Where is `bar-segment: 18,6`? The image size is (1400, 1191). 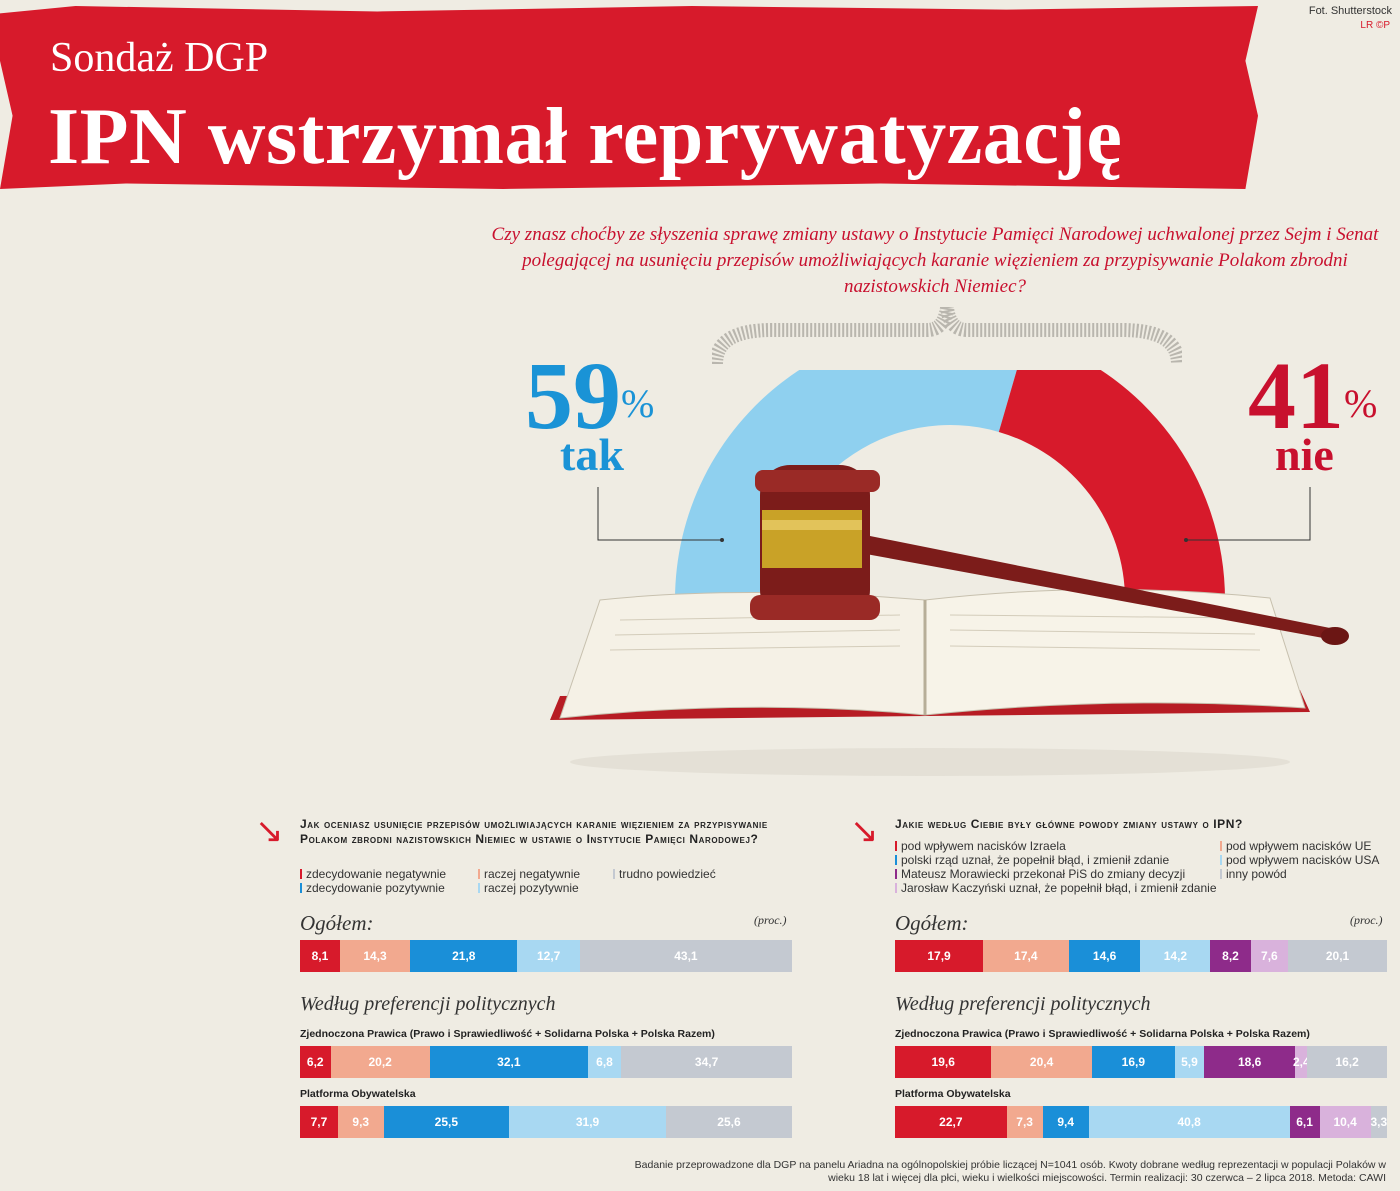 bar-segment: 18,6 is located at coordinates (1249, 1062).